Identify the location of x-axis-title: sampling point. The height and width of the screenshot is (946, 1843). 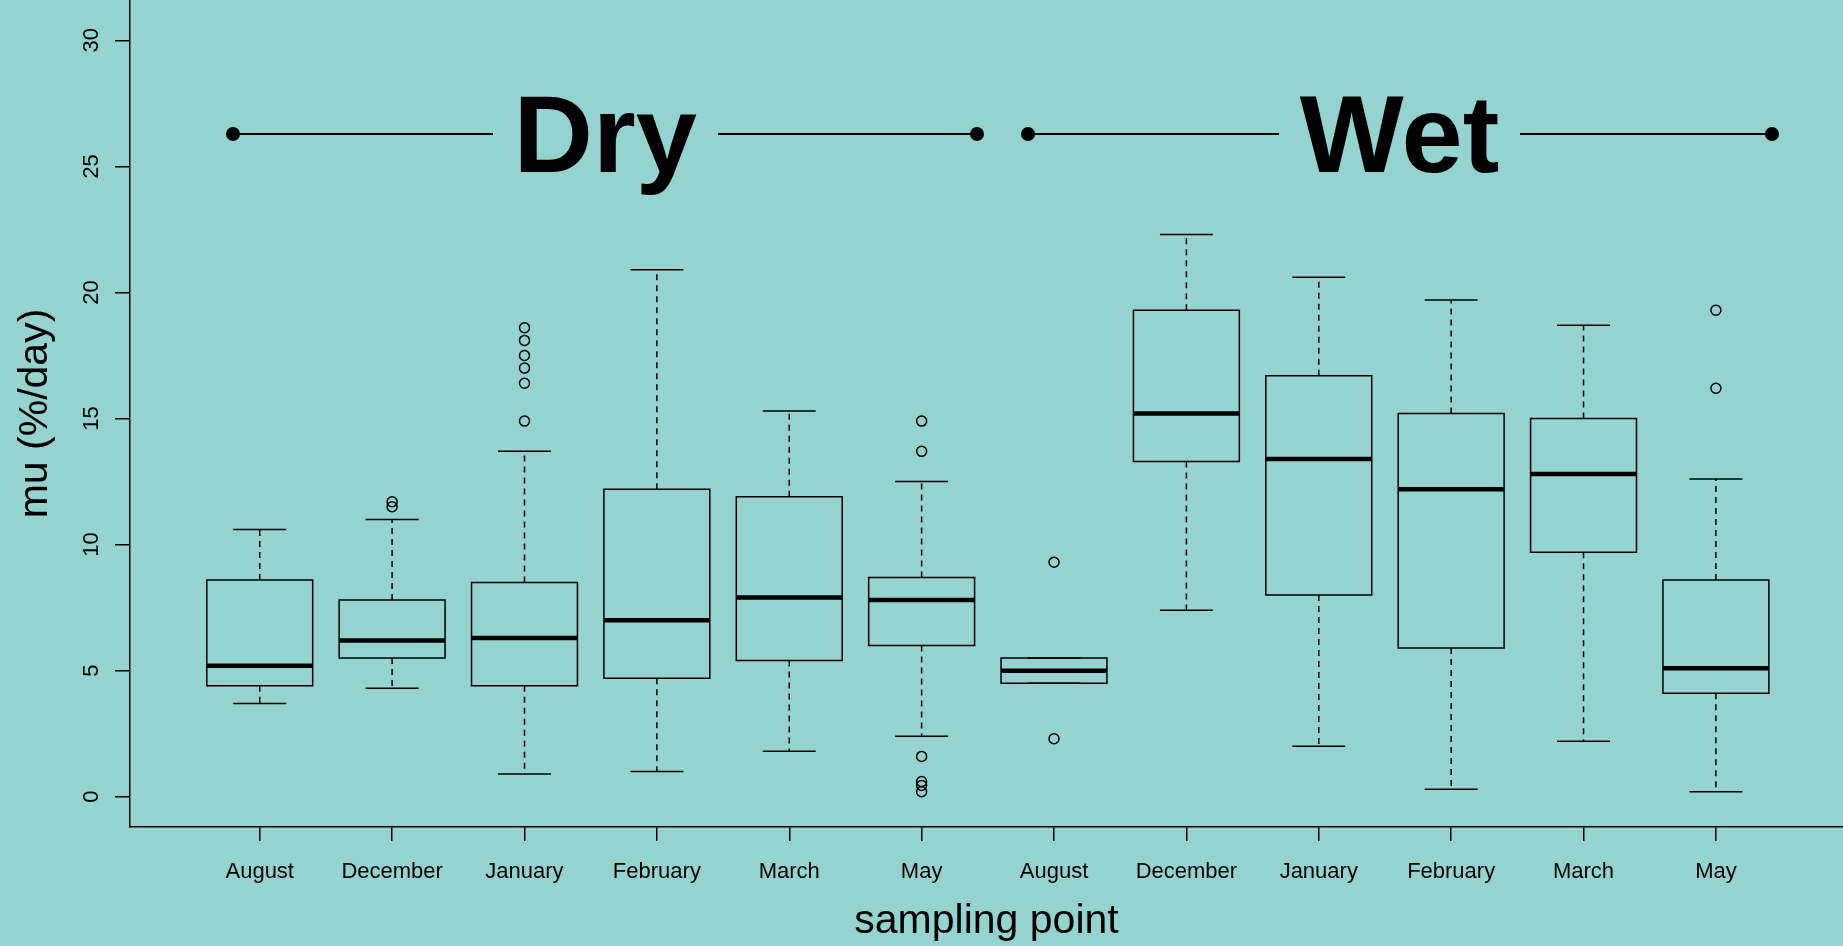
(987, 918).